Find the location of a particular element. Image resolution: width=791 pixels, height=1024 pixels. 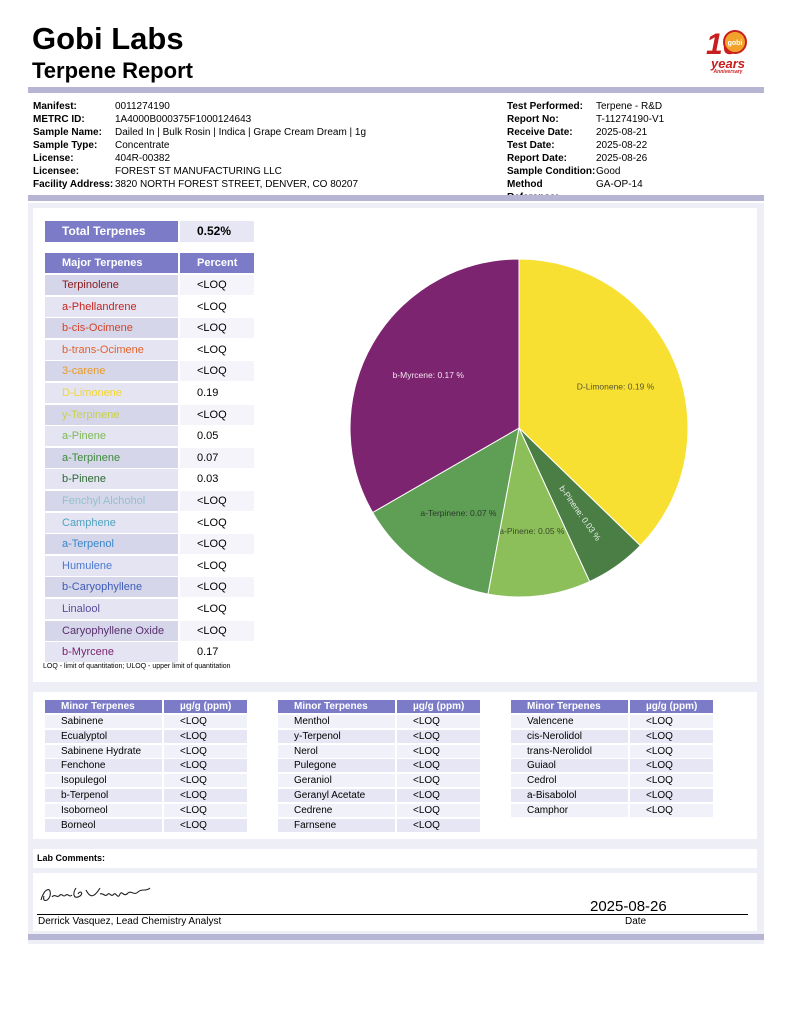

meta-label: Sample Name: is located at coordinates (67, 132).